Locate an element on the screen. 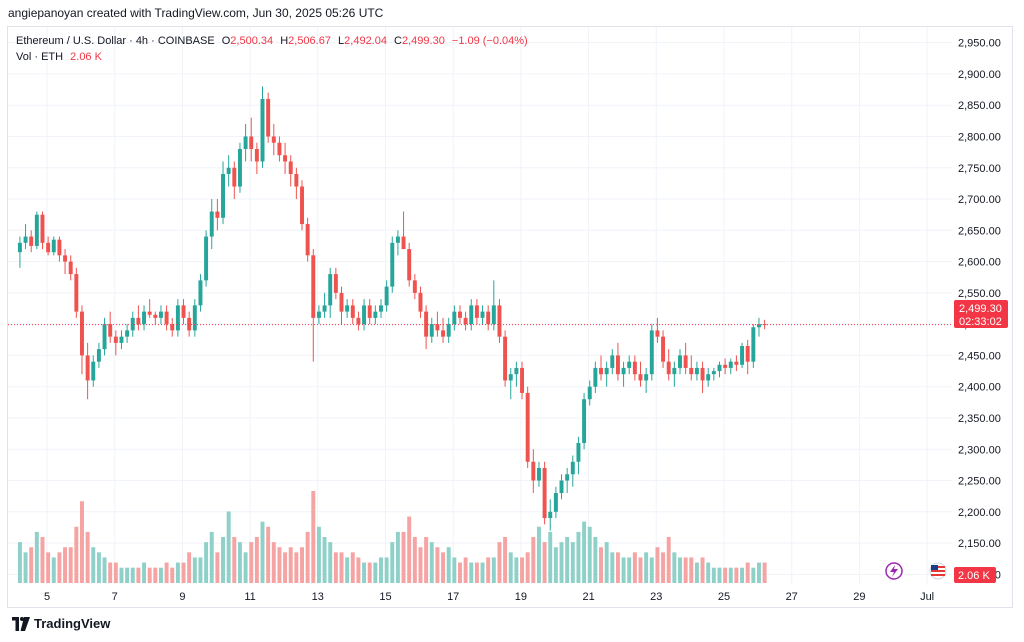  legend-volume-label: Vol · ETH is located at coordinates (40, 57).